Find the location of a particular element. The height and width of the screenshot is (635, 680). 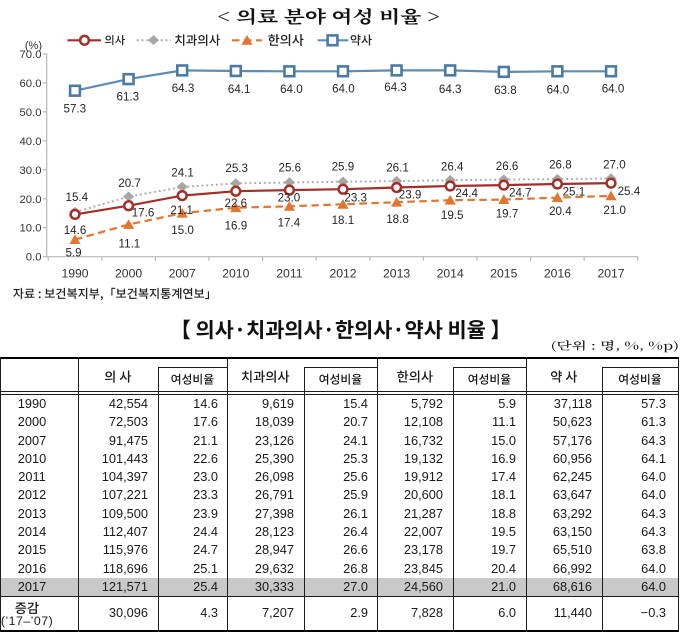

svg-text: 50.0 is located at coordinates (31, 113).